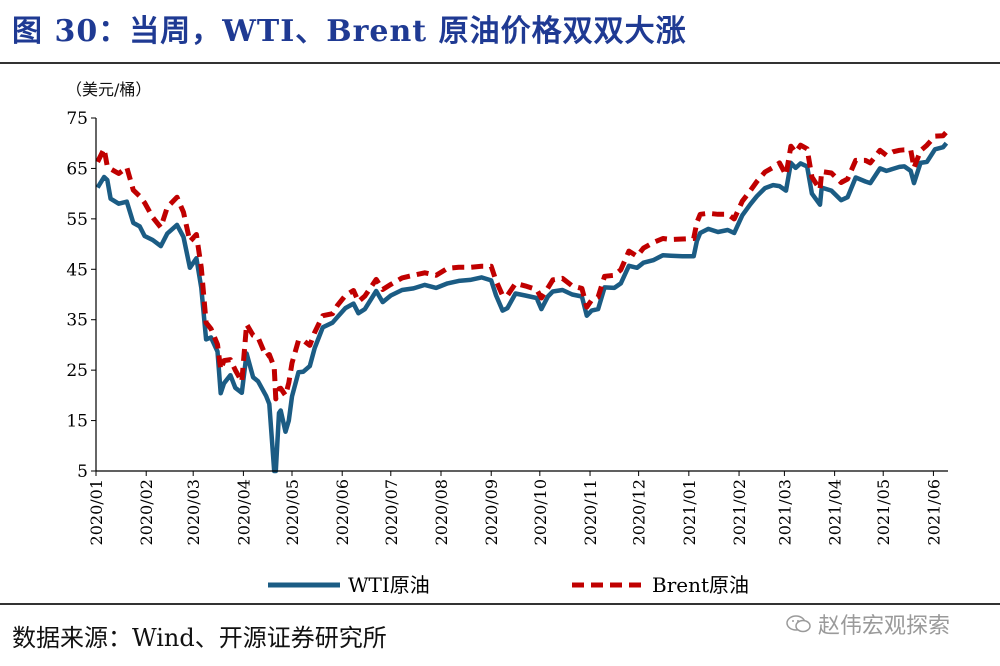 This screenshot has height=666, width=1000. Describe the element at coordinates (933, 512) in the screenshot. I see `x-tick-label: 2021/06` at that location.